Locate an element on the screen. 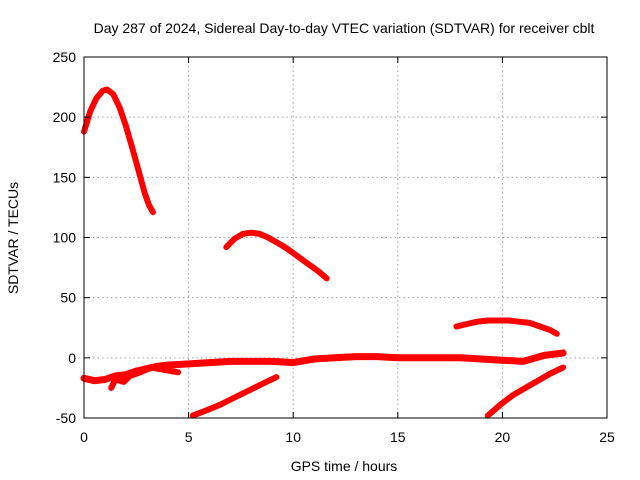 The width and height of the screenshot is (640, 480). y-tick-label: 250 is located at coordinates (65, 57).